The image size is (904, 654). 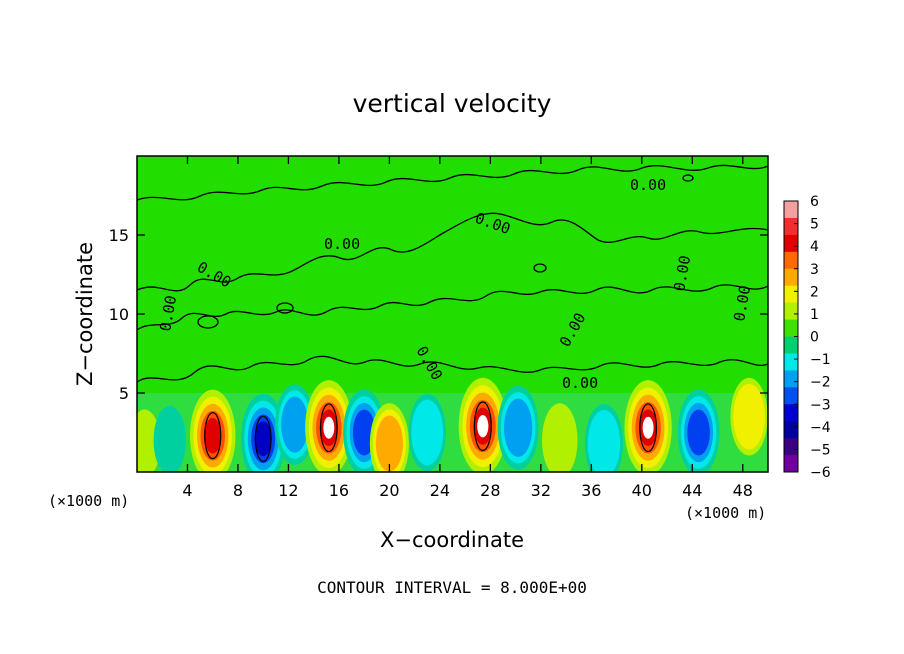 I want to click on x-tick-label: 16, so click(x=339, y=490).